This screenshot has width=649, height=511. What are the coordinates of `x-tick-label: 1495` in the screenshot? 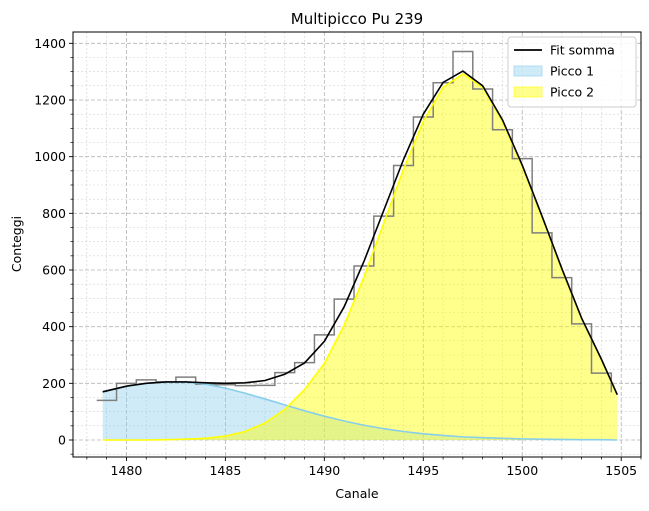 It's located at (423, 470).